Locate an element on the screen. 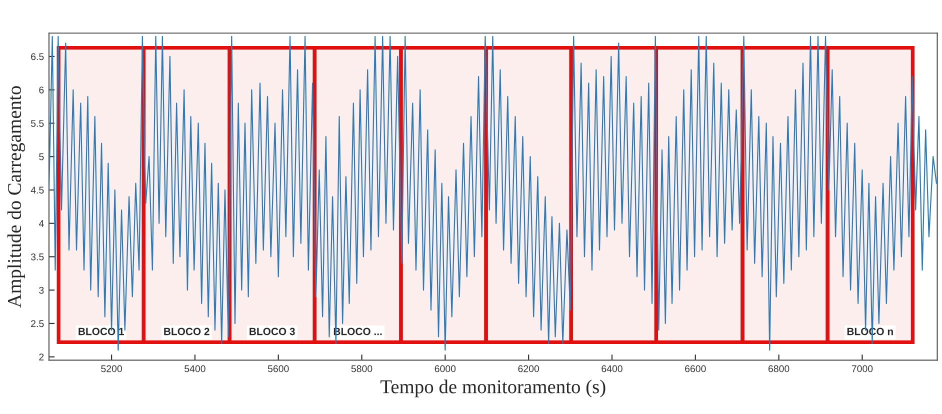  x-tick-label: 5600 is located at coordinates (278, 368).